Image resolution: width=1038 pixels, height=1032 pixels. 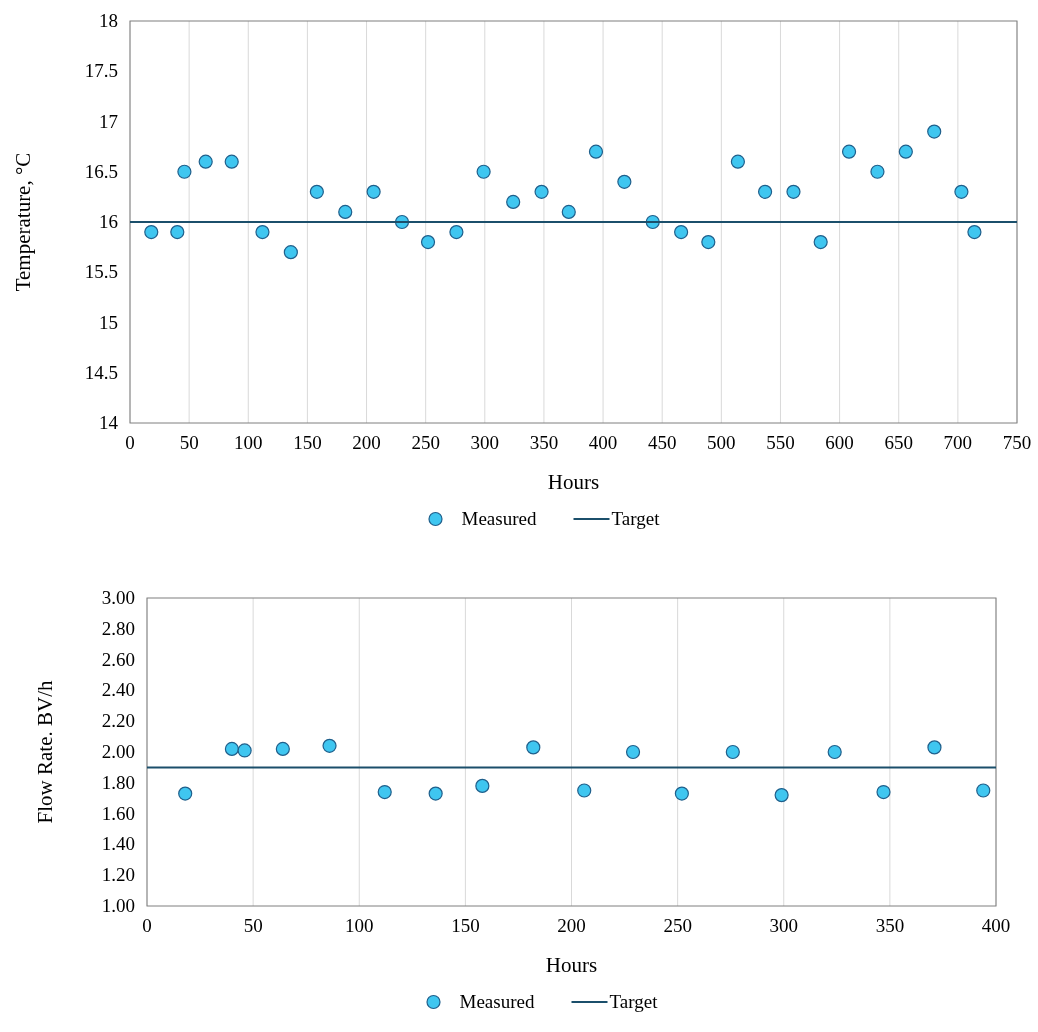 I want to click on y-tick-label: 2.80, so click(x=118, y=628).